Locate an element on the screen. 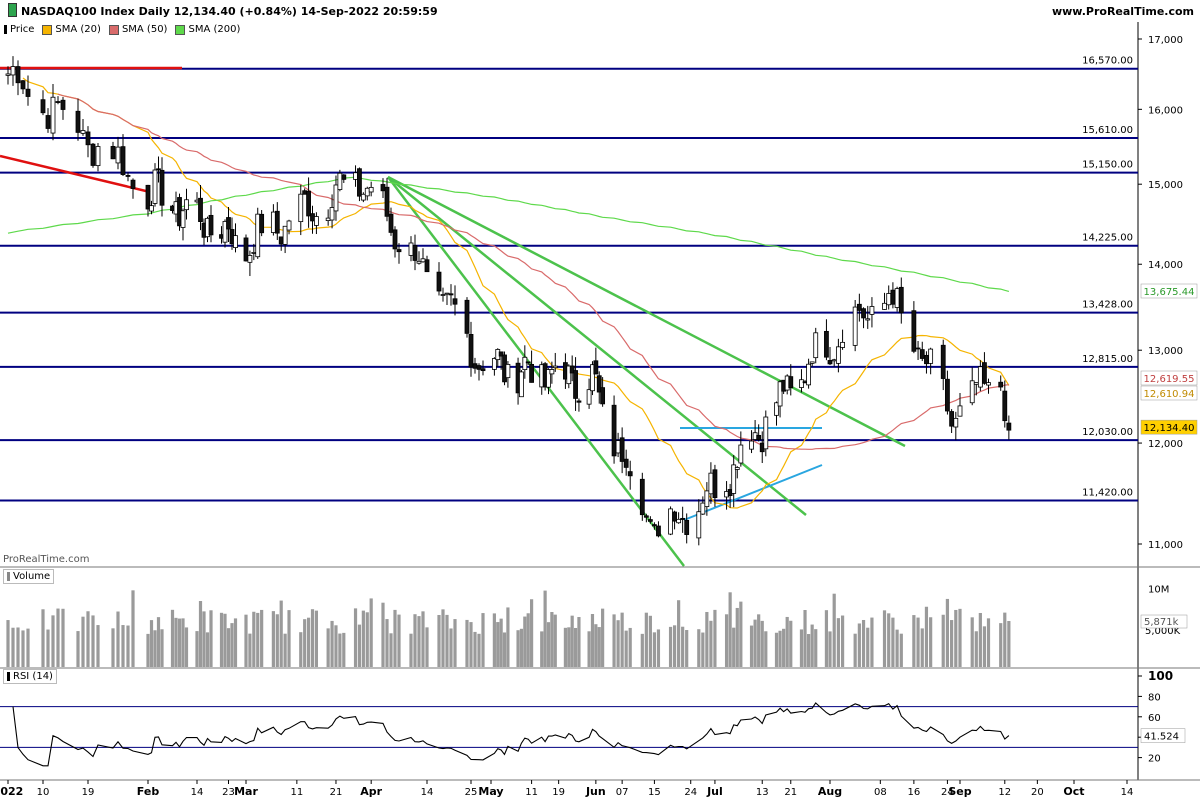  level-label: 16,570.00 is located at coordinates (1107, 61).